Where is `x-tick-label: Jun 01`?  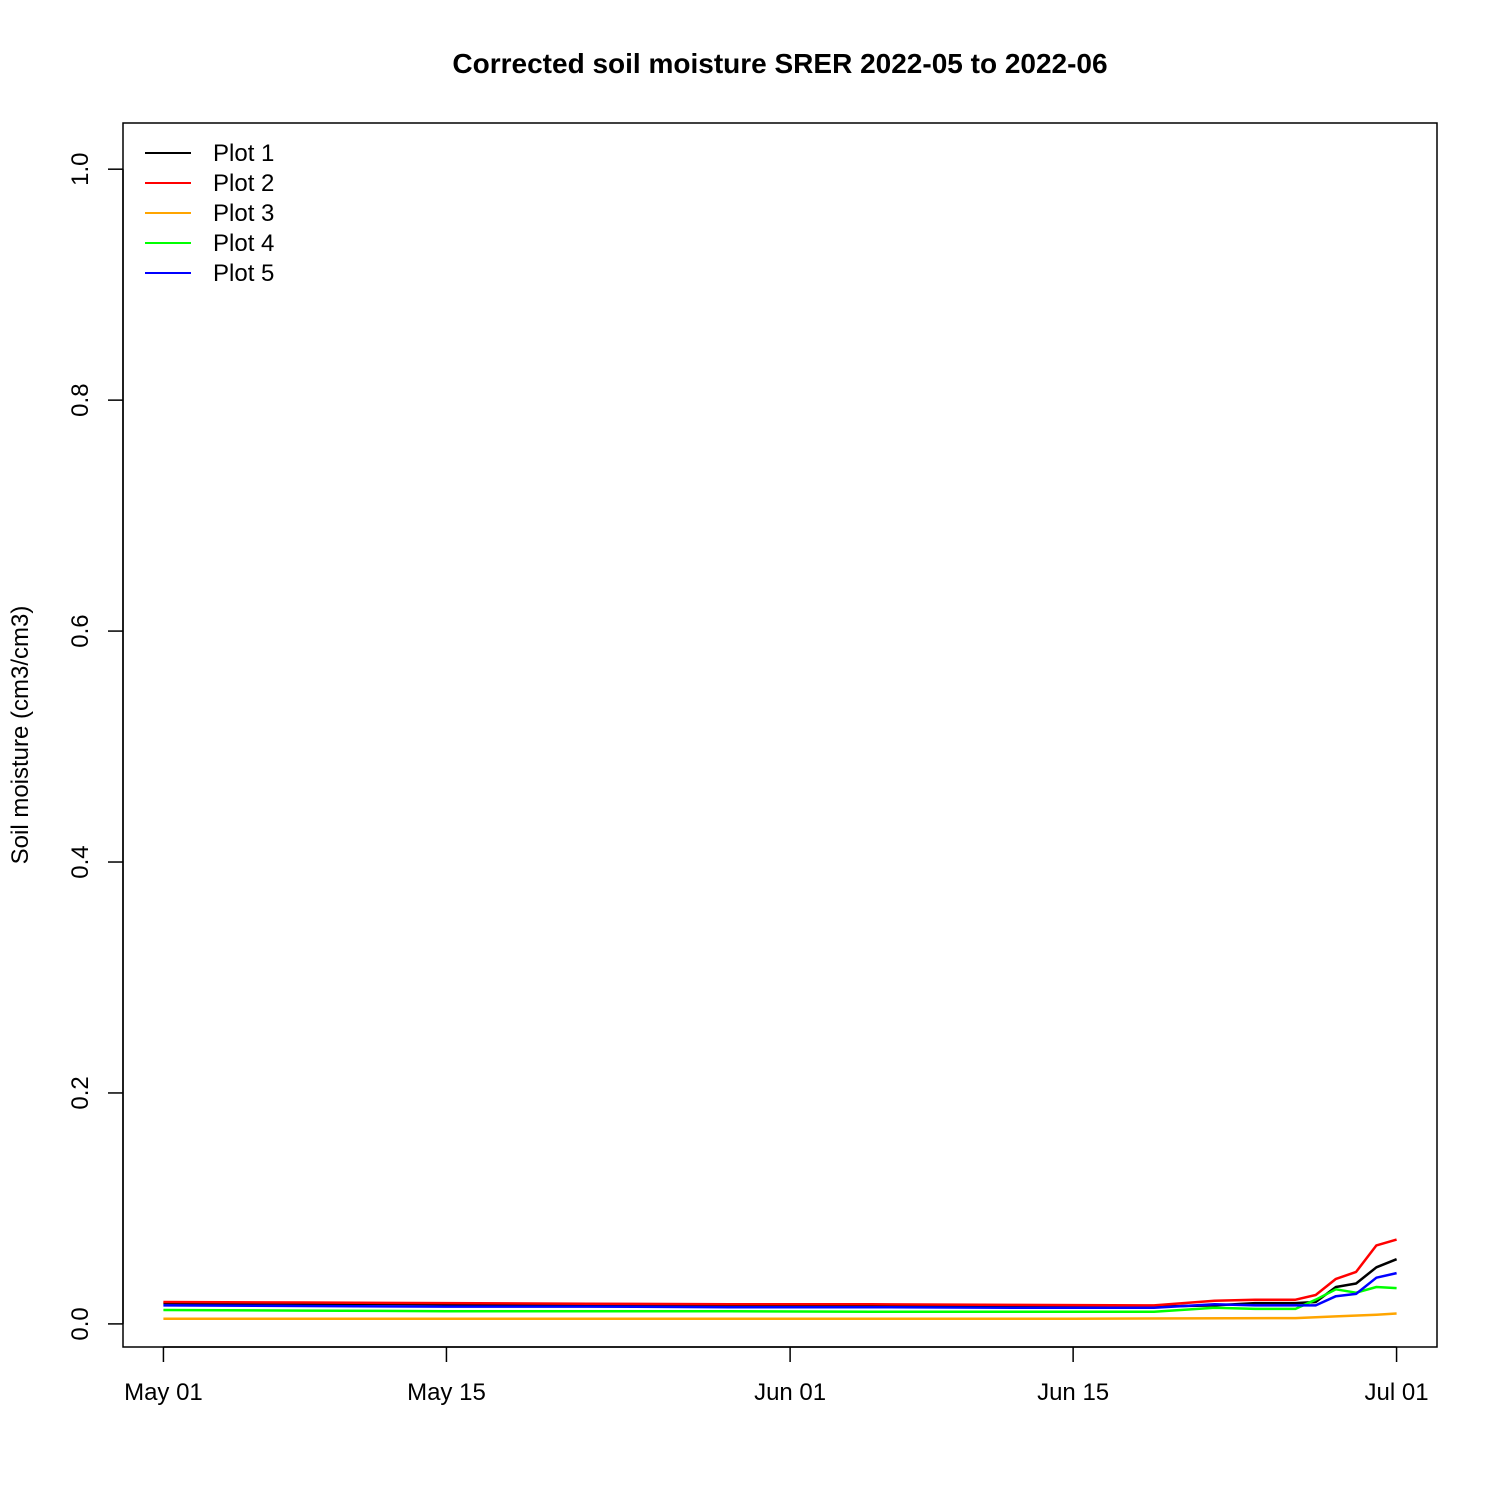
x-tick-label: Jun 01 is located at coordinates (790, 1392).